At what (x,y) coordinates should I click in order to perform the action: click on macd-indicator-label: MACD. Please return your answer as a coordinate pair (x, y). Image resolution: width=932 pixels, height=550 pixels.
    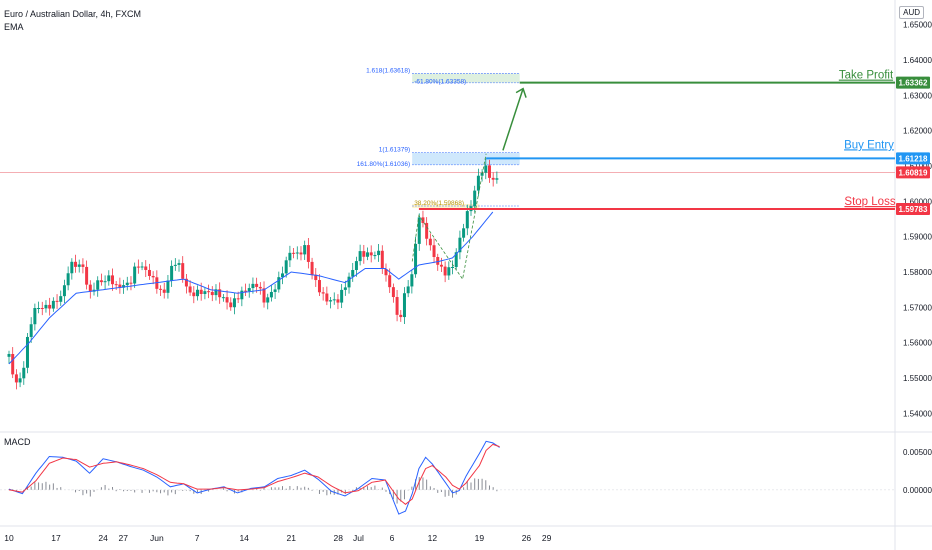
    Looking at the image, I should click on (17, 442).